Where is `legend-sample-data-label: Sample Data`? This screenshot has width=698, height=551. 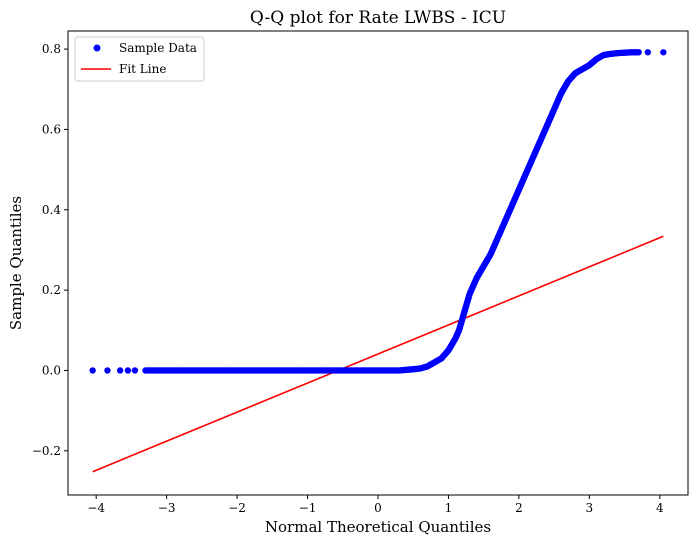
legend-sample-data-label: Sample Data is located at coordinates (158, 48).